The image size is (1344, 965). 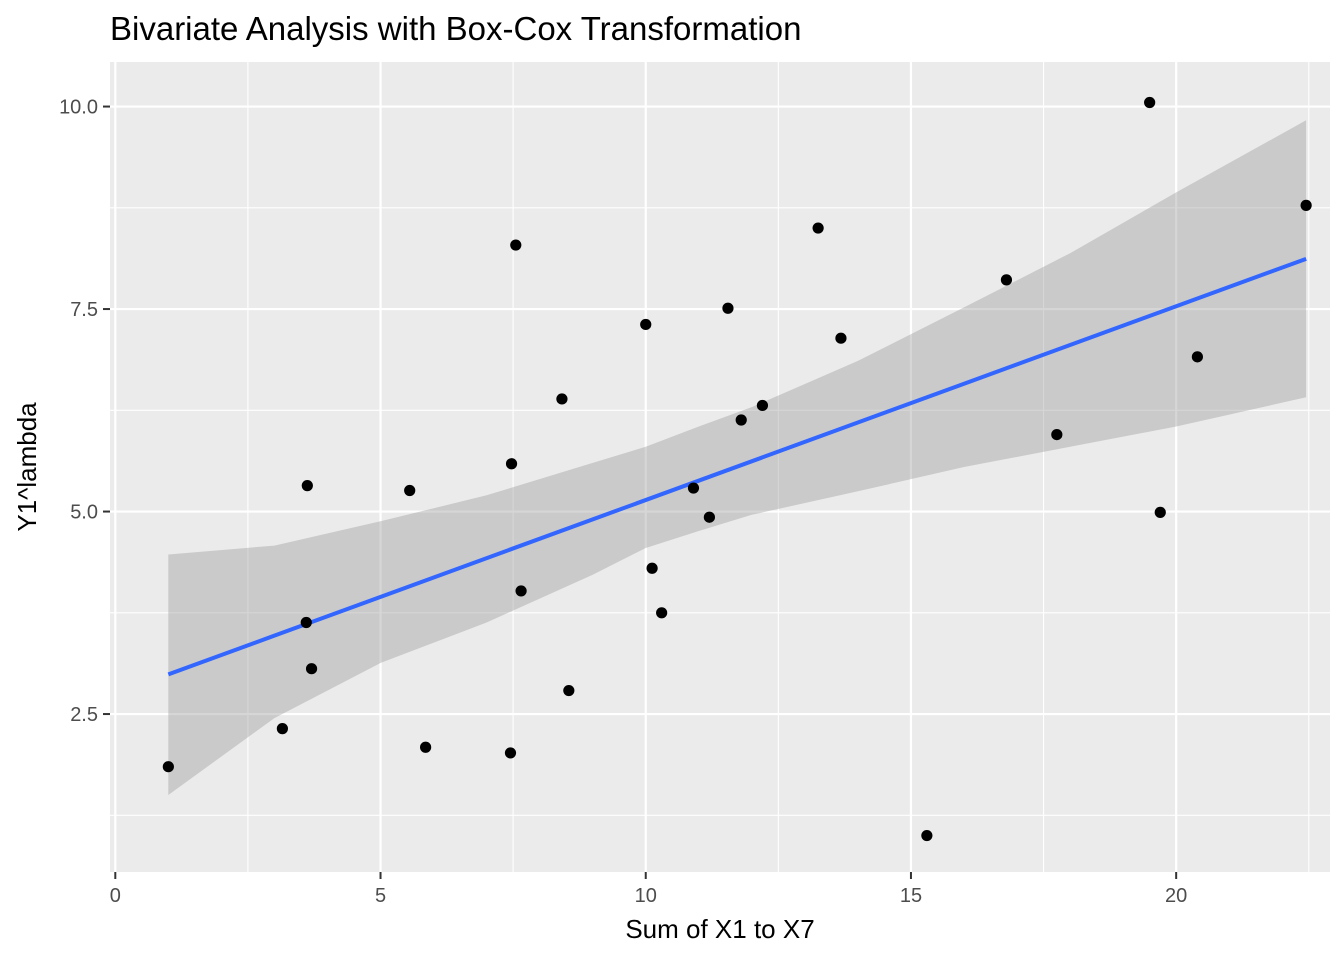 What do you see at coordinates (84, 715) in the screenshot?
I see `y-tick-label: 2.5` at bounding box center [84, 715].